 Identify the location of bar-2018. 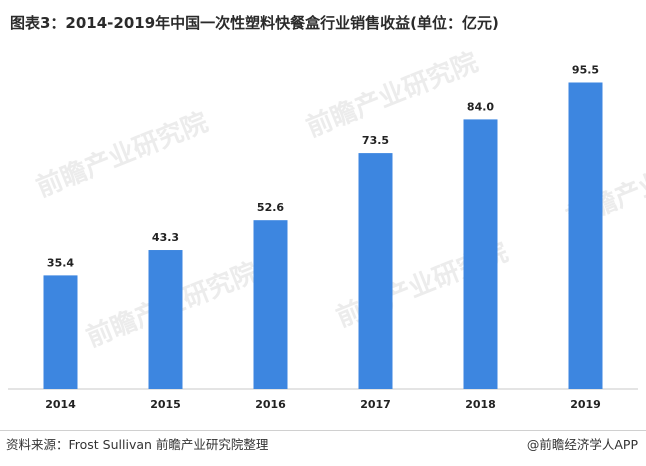
(480, 254).